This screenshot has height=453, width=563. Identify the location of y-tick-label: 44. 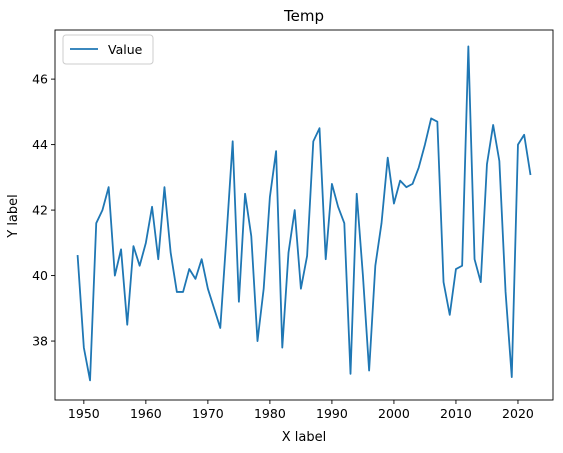
(40, 144).